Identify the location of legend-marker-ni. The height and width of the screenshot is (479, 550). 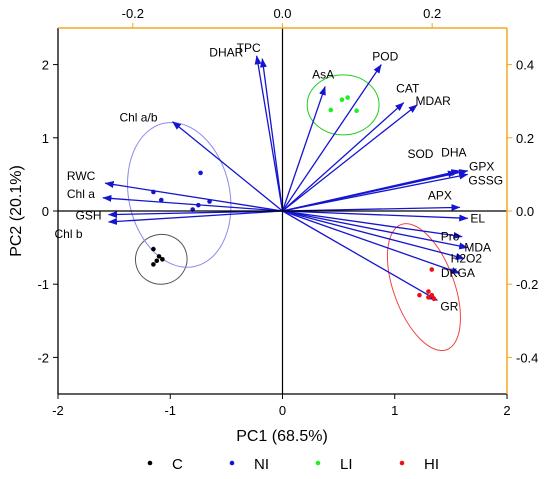
(232, 463).